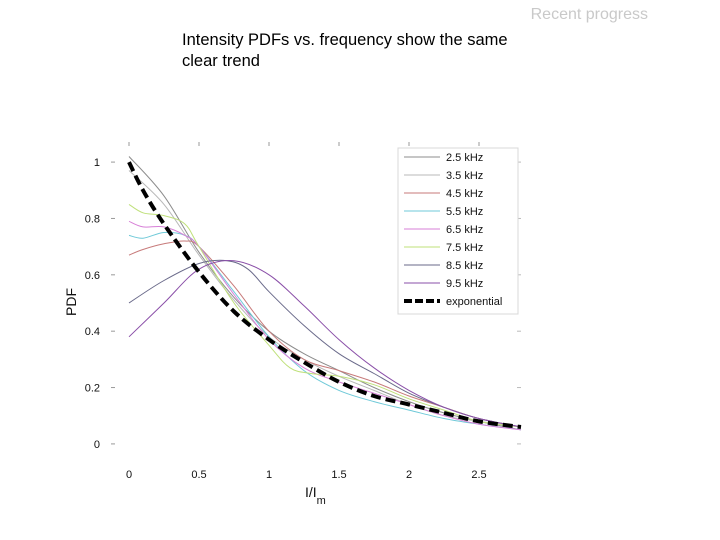 The height and width of the screenshot is (540, 720). I want to click on legend-label: 2.5 kHz, so click(464, 158).